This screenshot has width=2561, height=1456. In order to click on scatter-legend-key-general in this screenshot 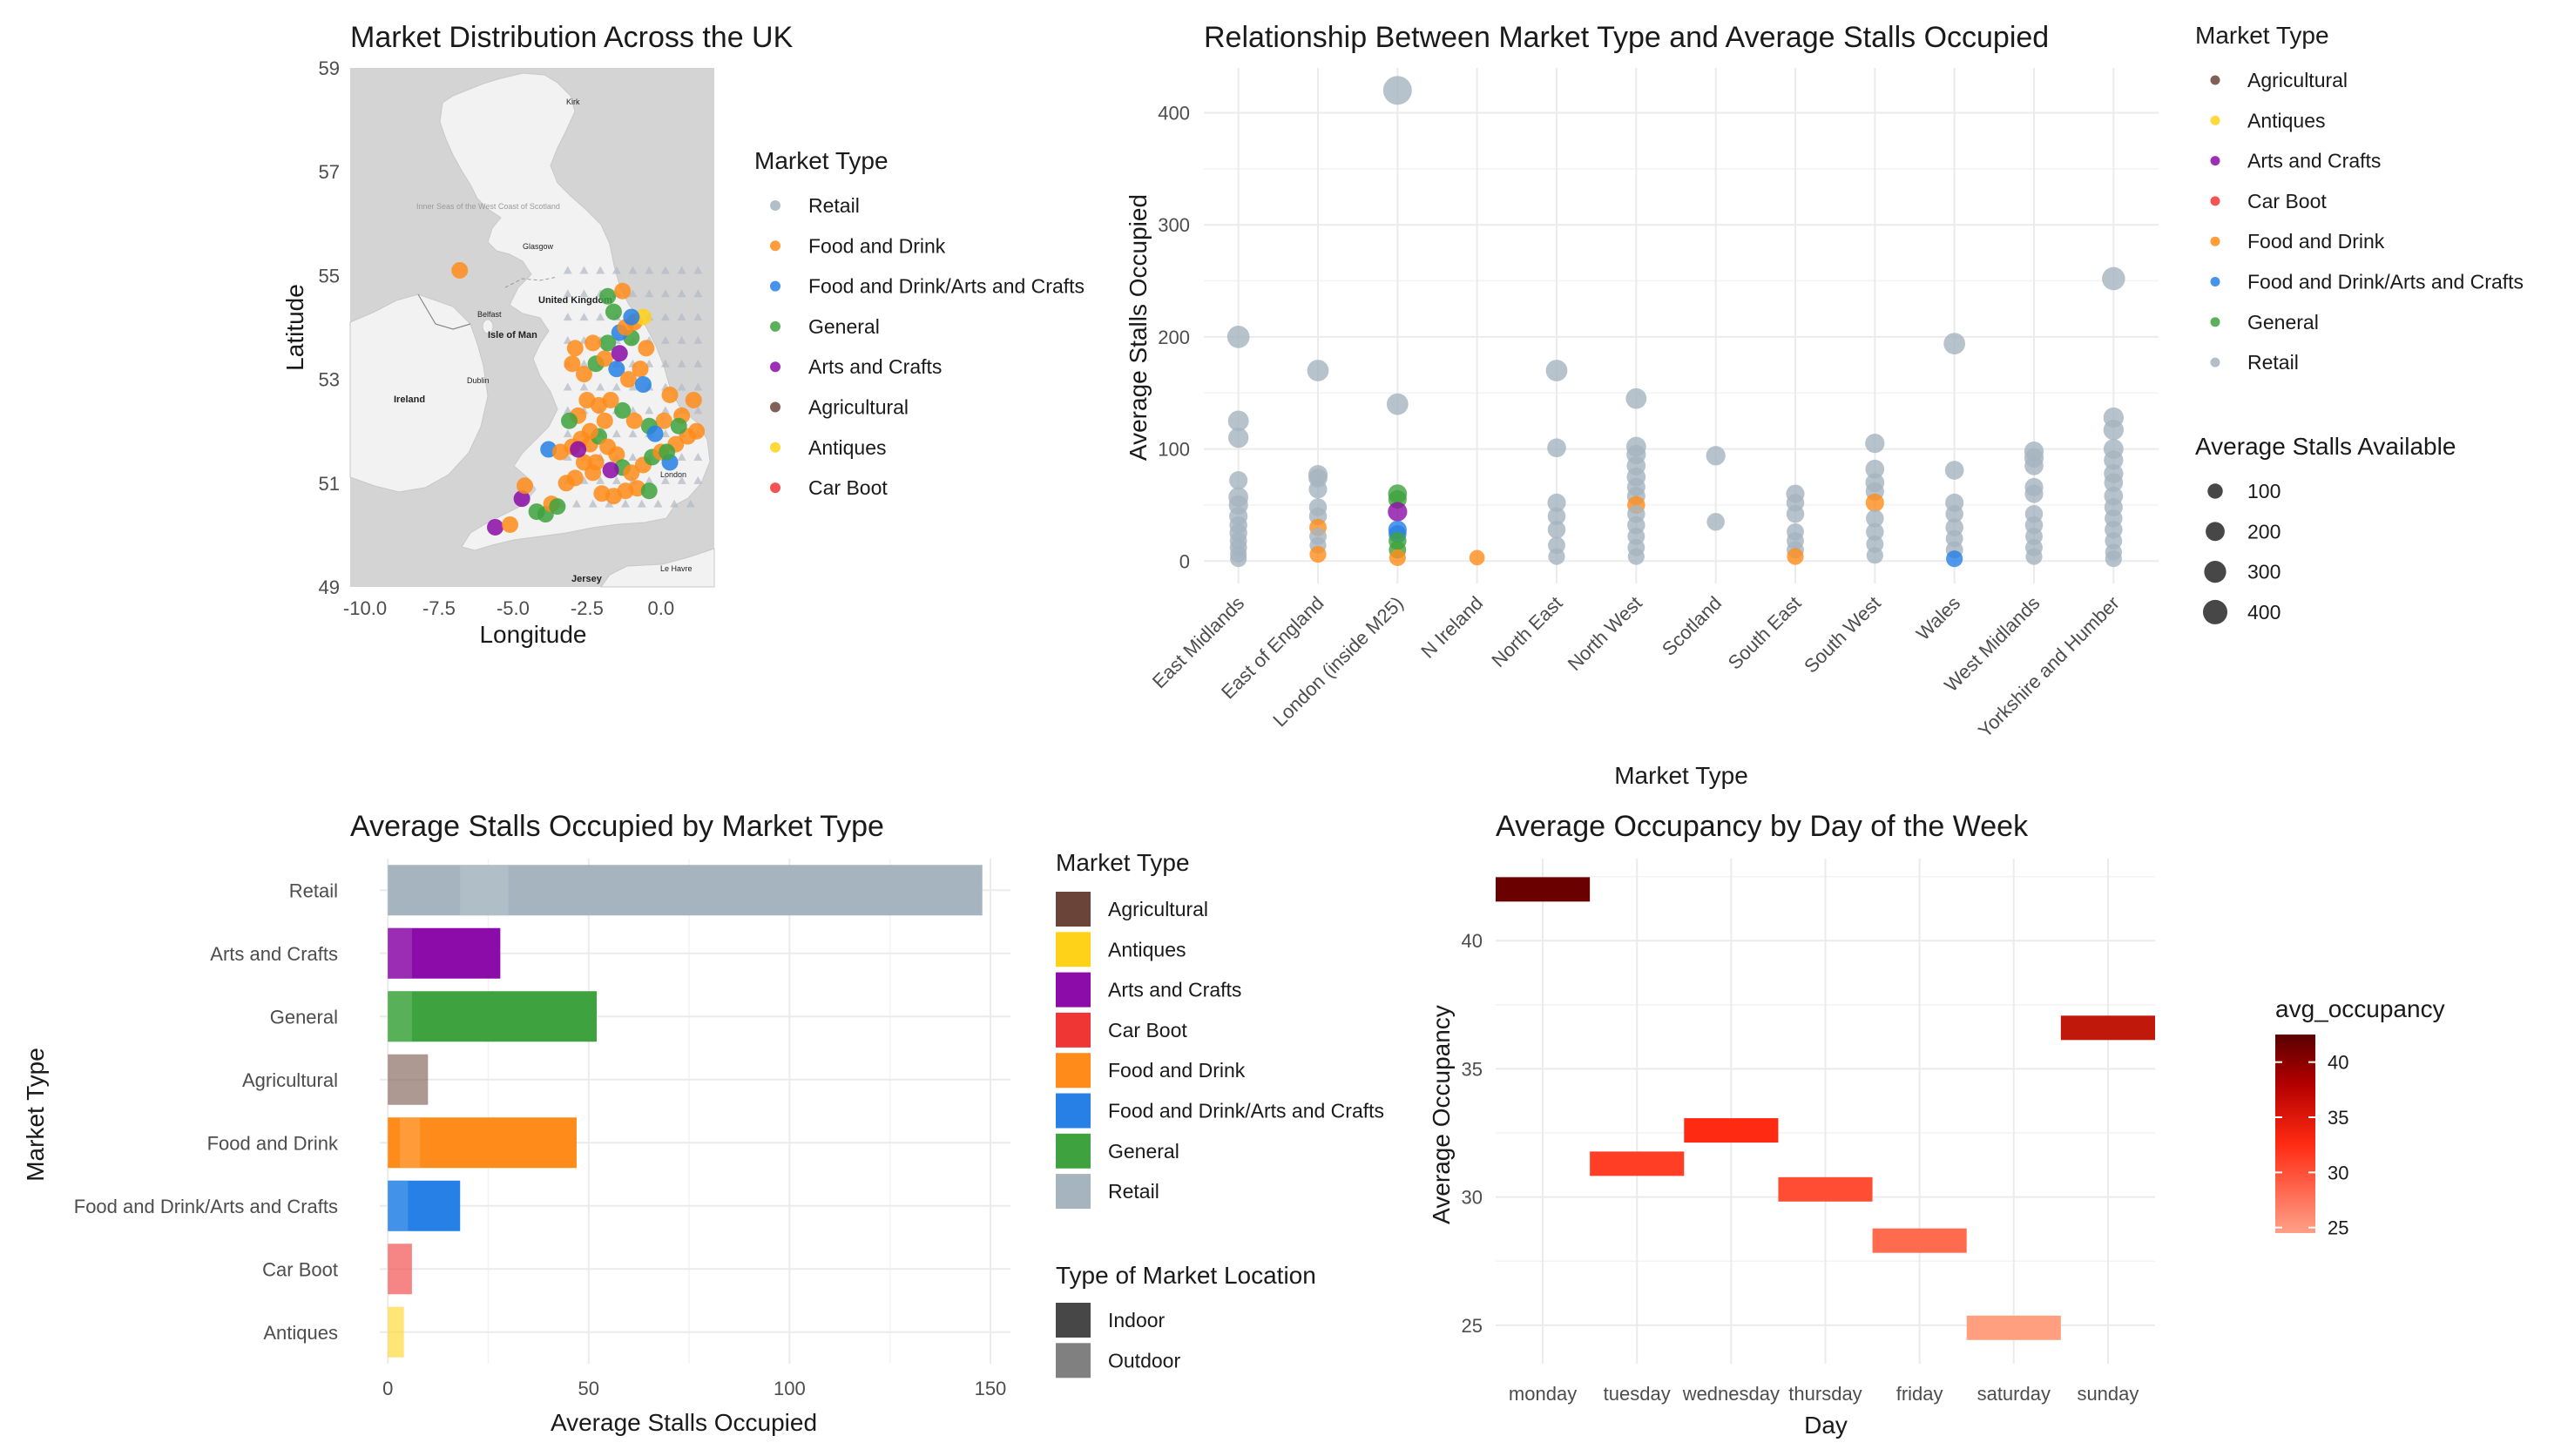, I will do `click(2215, 322)`.